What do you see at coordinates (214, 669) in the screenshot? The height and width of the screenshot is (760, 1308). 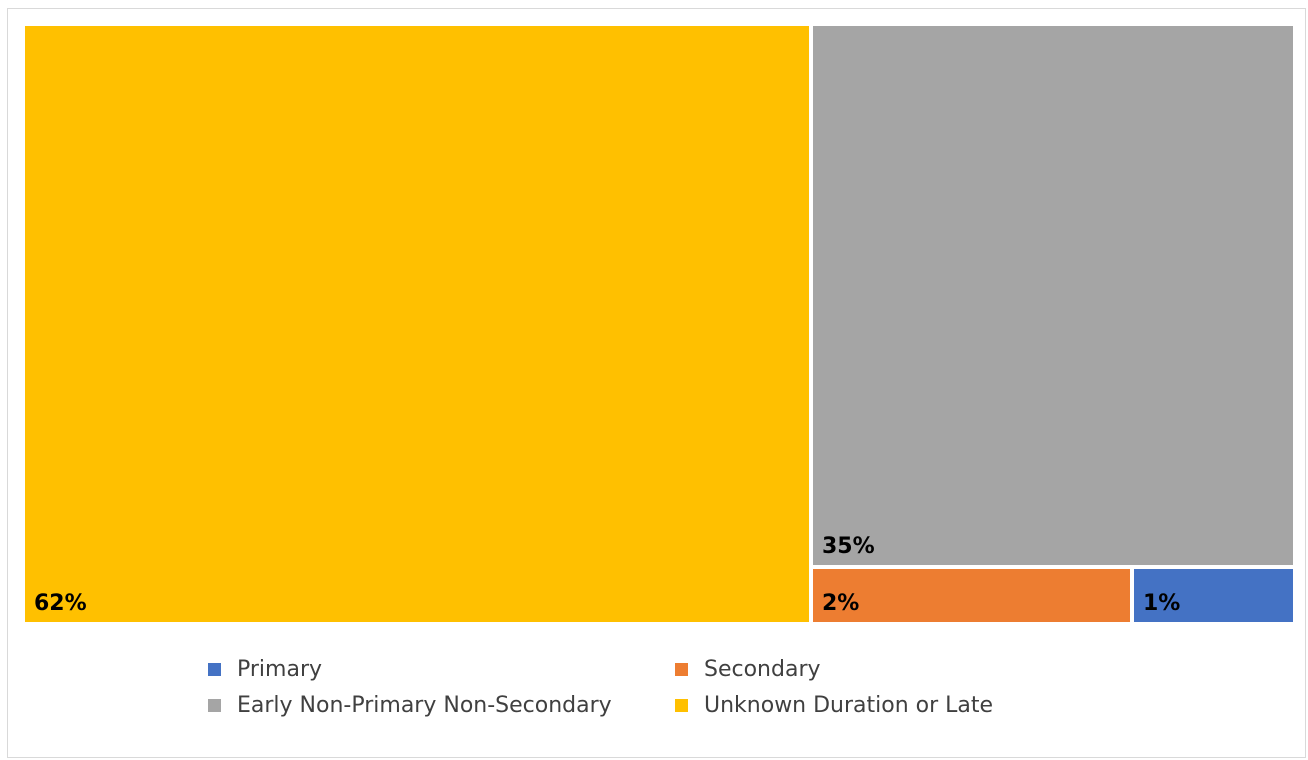 I see `legend-swatch-primary` at bounding box center [214, 669].